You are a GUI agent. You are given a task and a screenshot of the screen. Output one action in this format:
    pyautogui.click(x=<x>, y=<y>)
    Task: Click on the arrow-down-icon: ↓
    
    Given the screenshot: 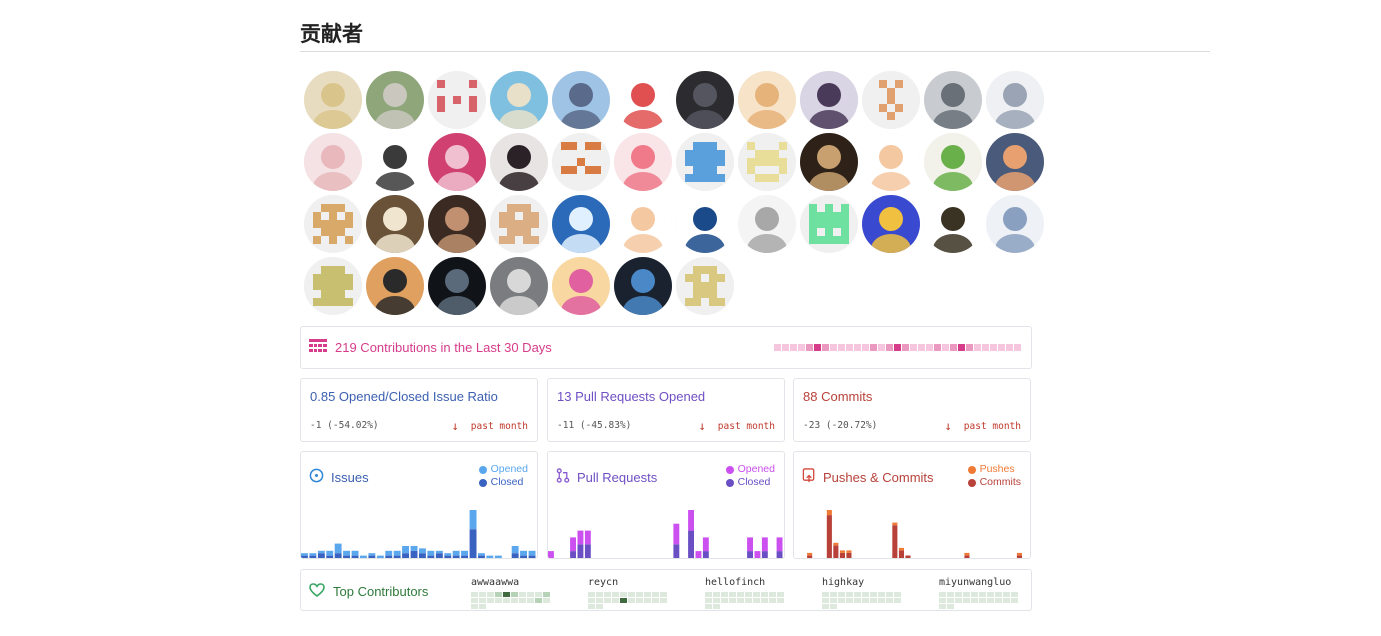 What is the action you would take?
    pyautogui.click(x=702, y=426)
    